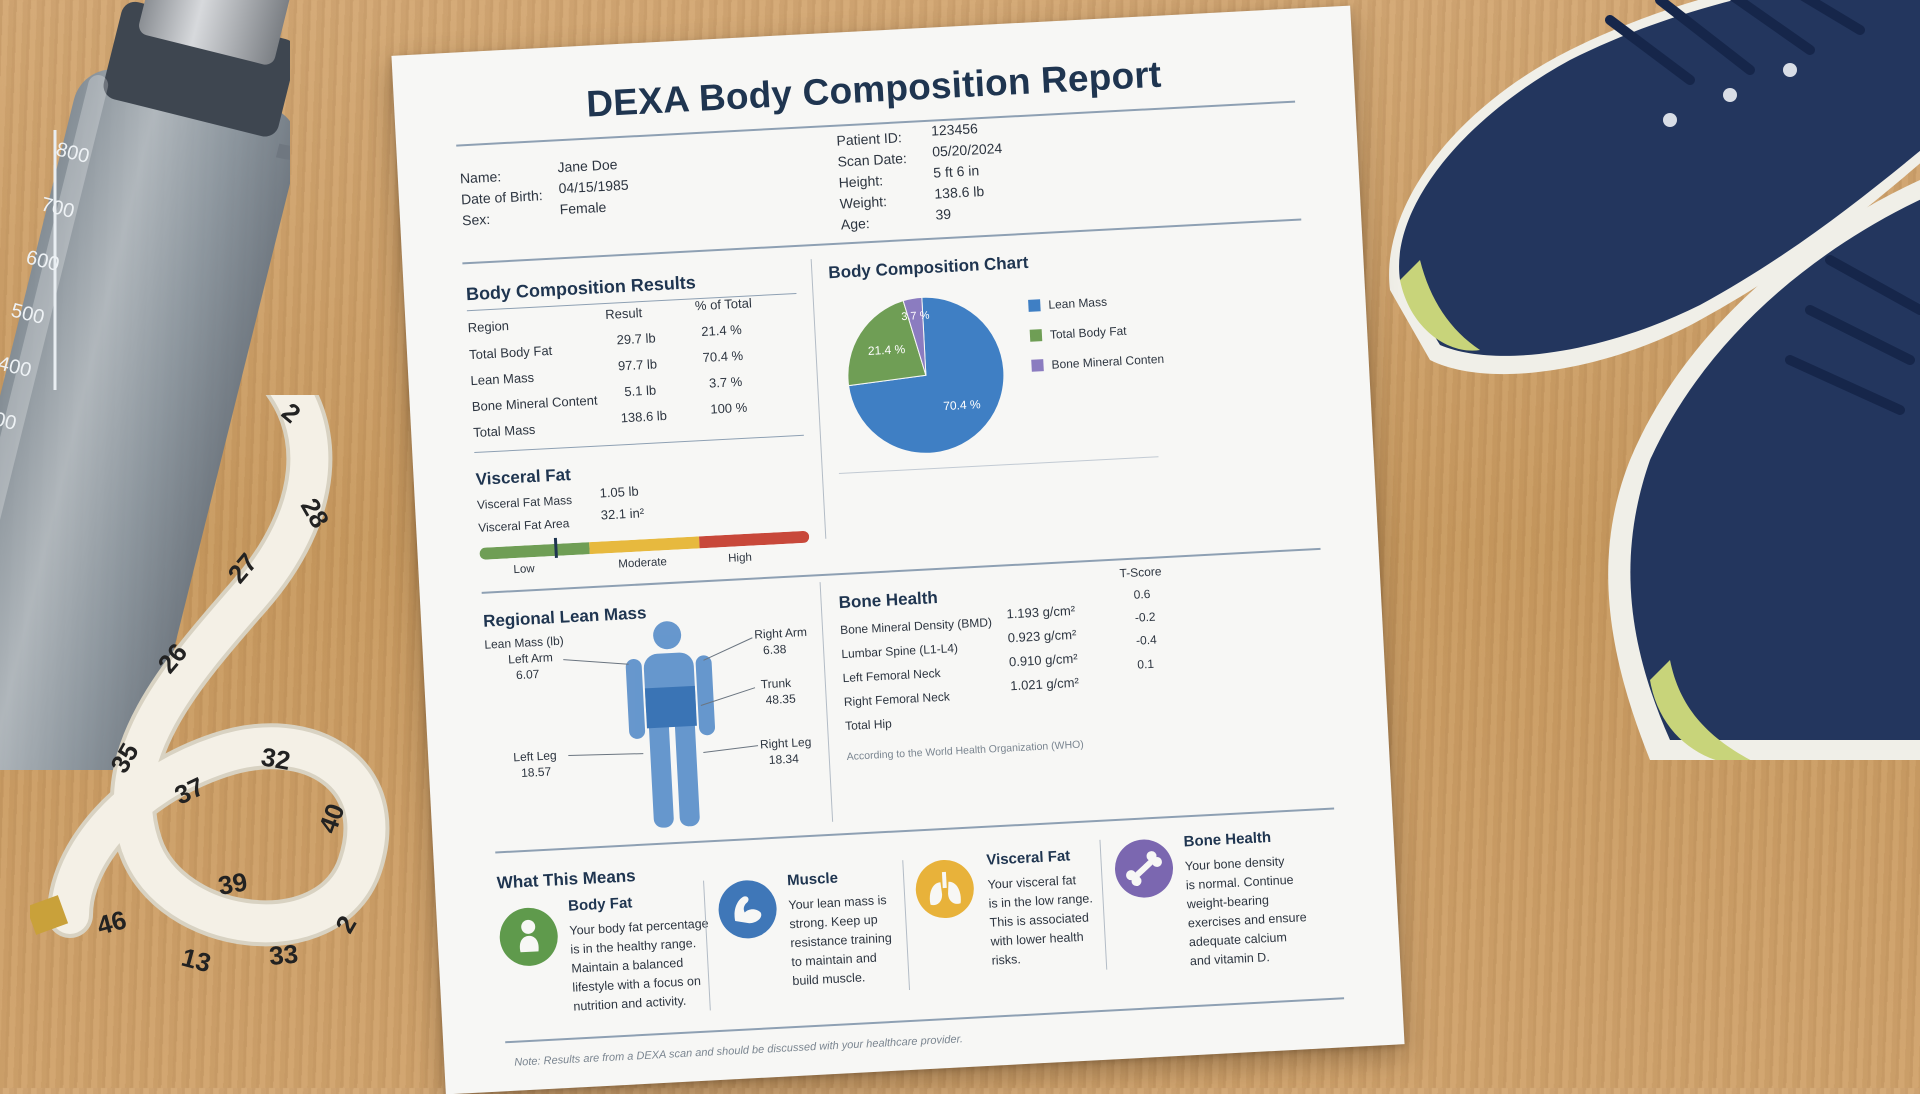 Image resolution: width=1920 pixels, height=1094 pixels. I want to click on right-arm-label: Right Arm, so click(780, 633).